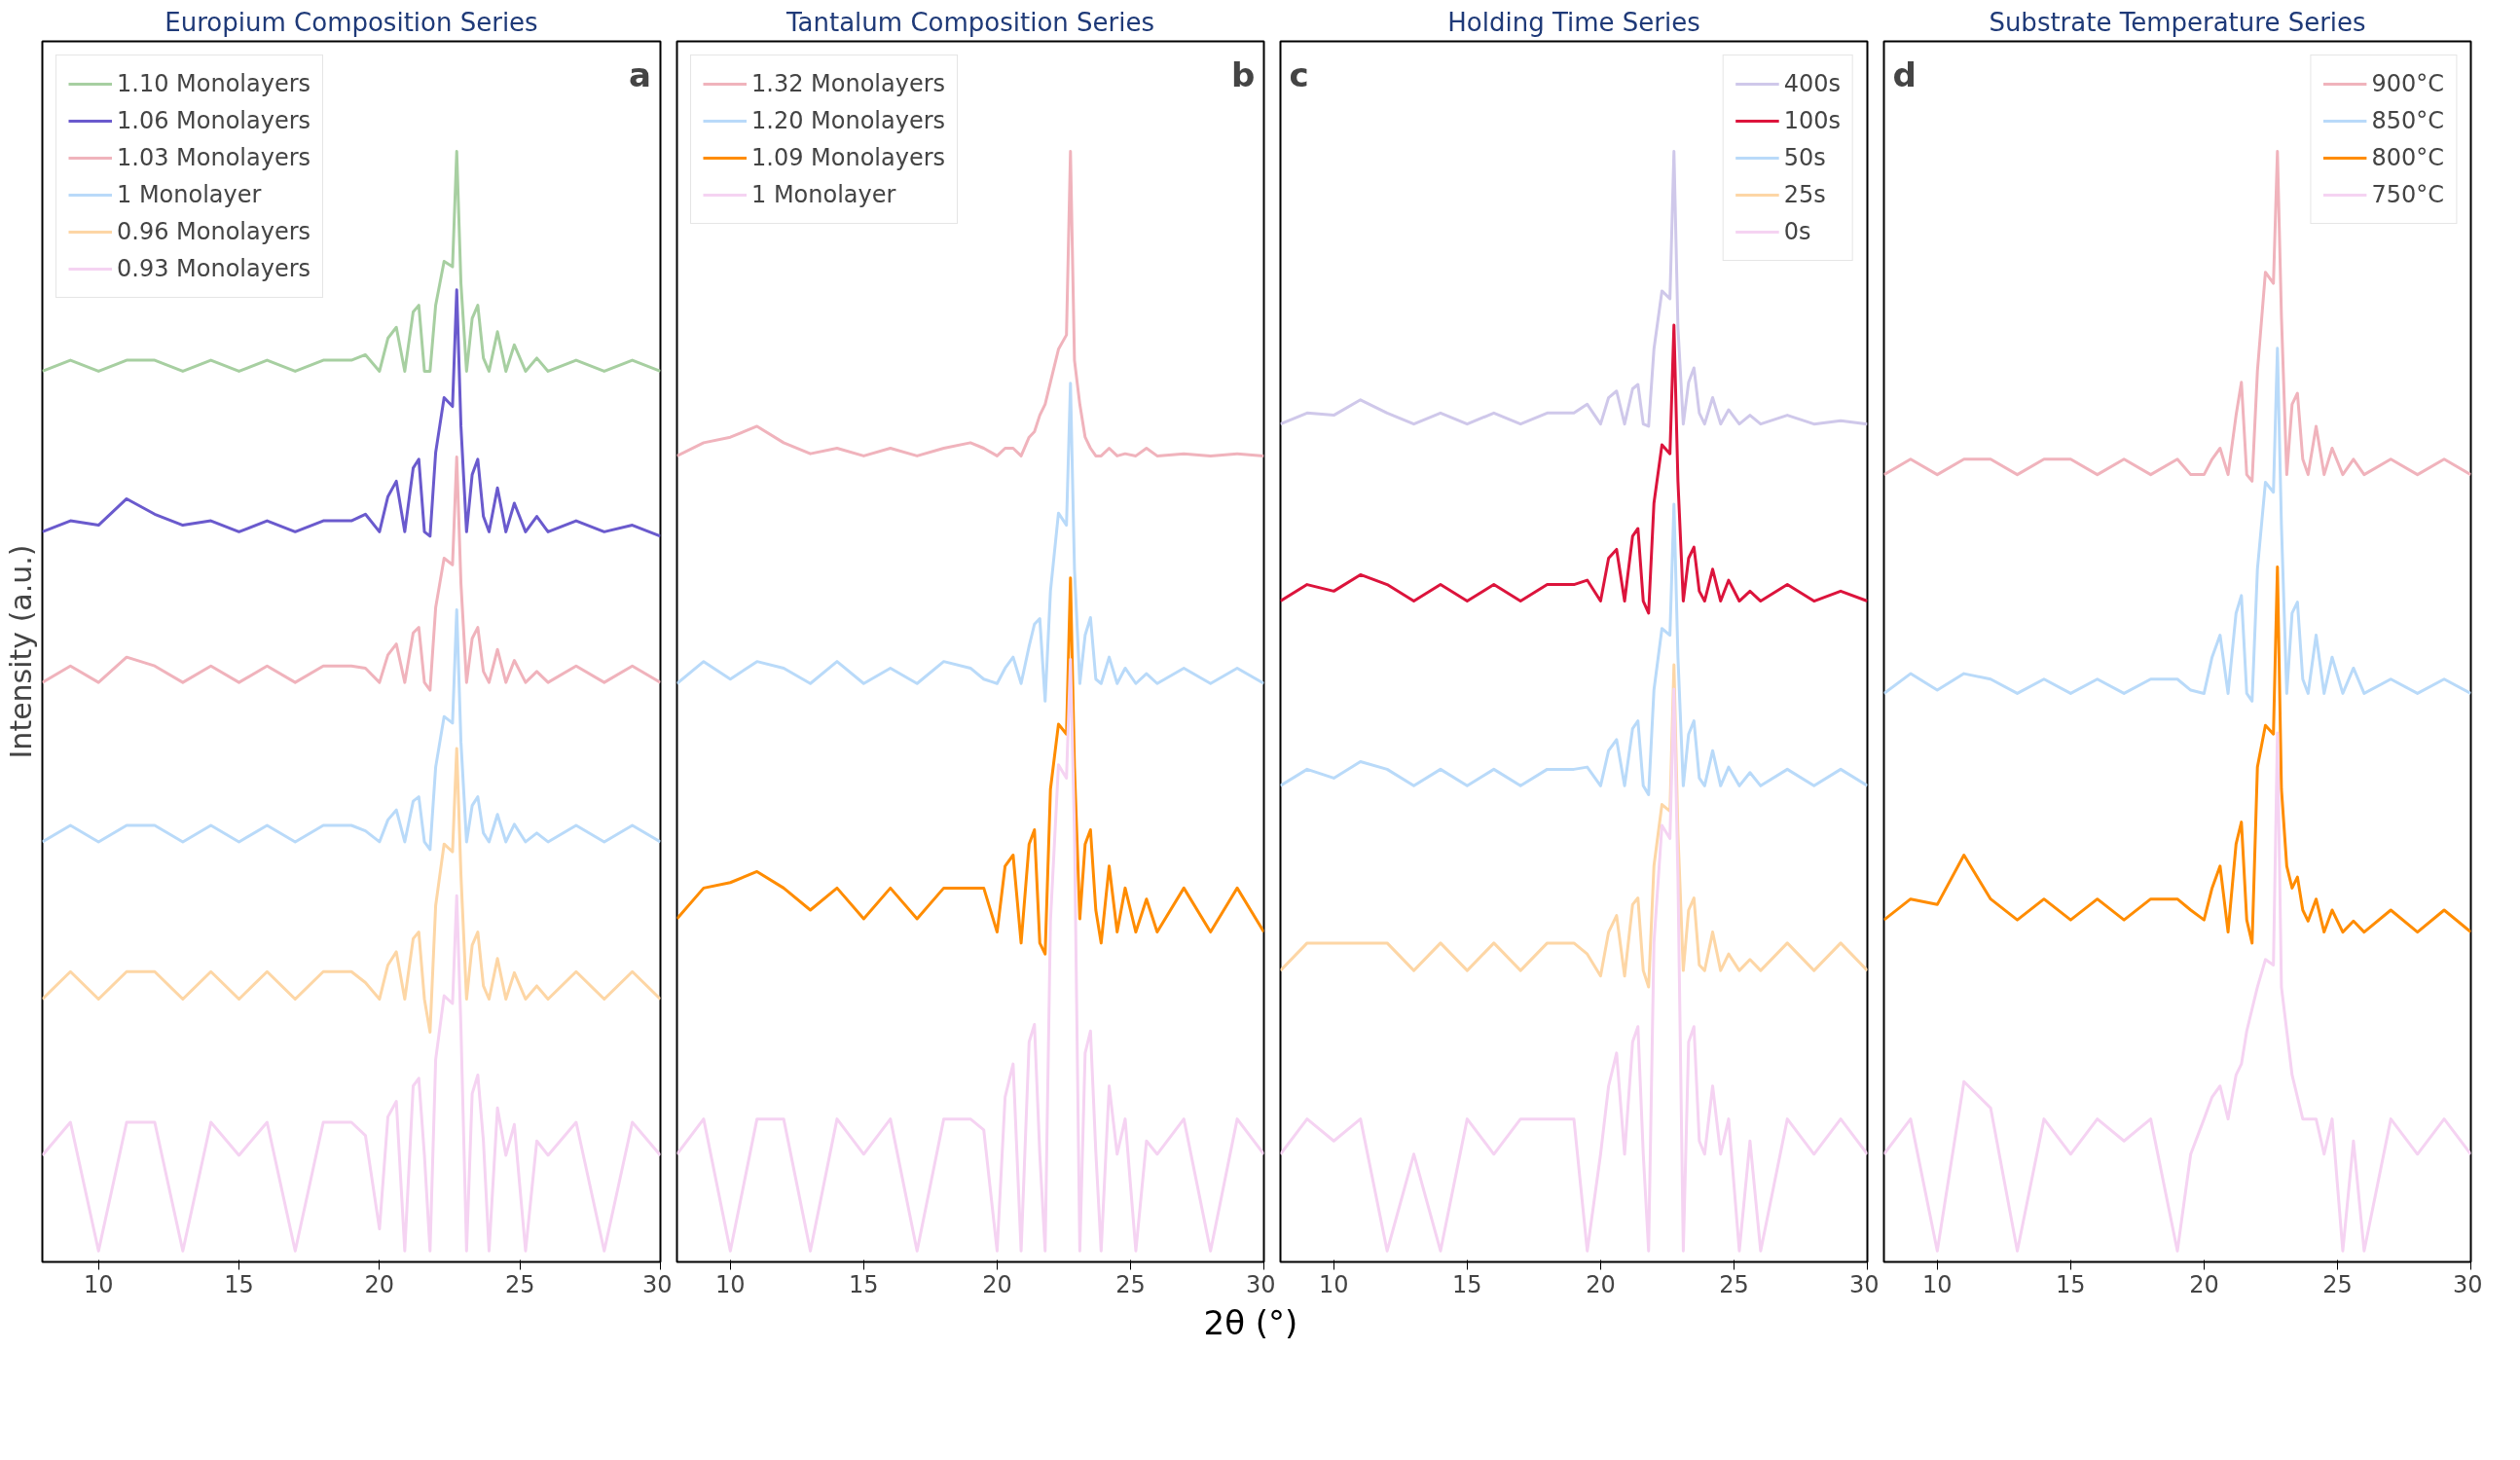 The height and width of the screenshot is (1460, 2520). Describe the element at coordinates (2177, 22) in the screenshot. I see `chart-title: Substrate Temperature Series` at that location.